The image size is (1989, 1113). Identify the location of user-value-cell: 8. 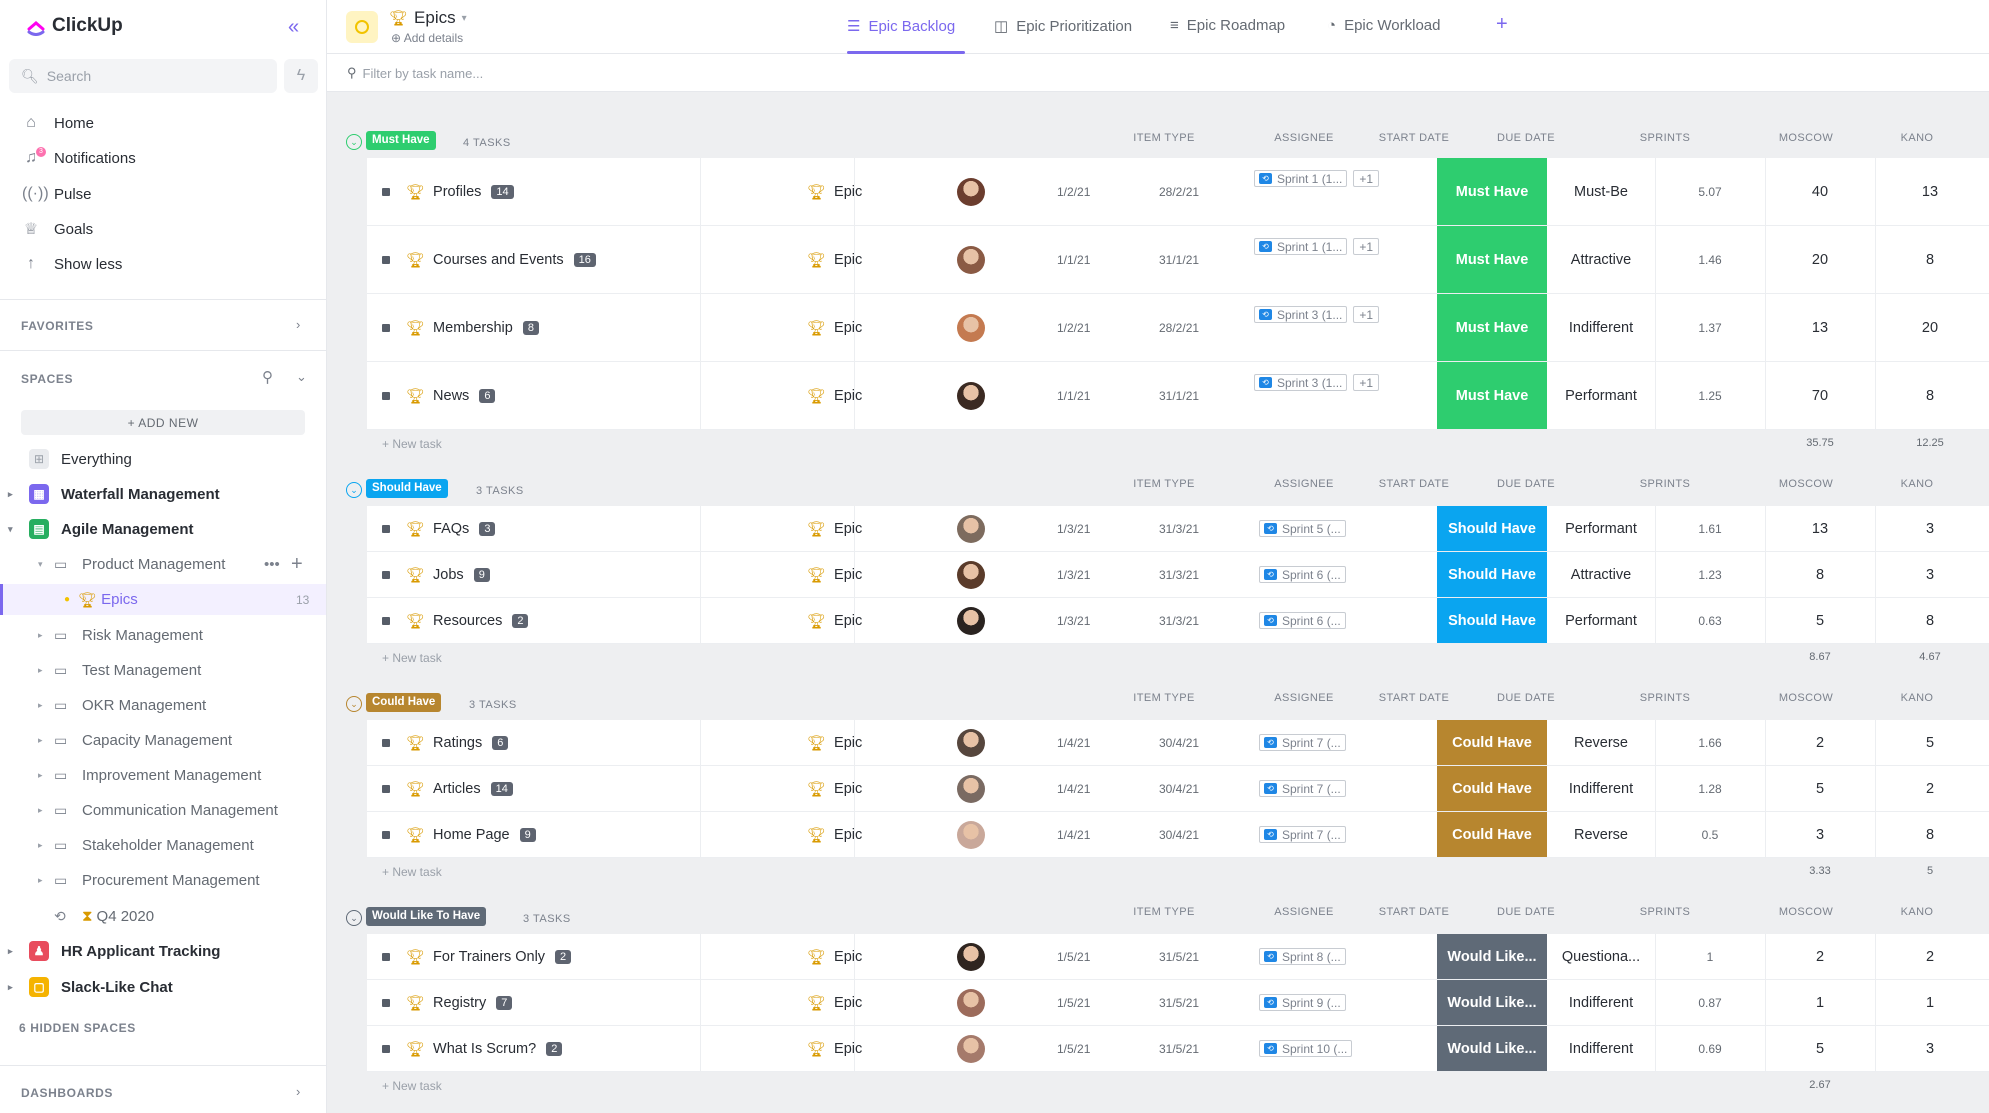
(1820, 574).